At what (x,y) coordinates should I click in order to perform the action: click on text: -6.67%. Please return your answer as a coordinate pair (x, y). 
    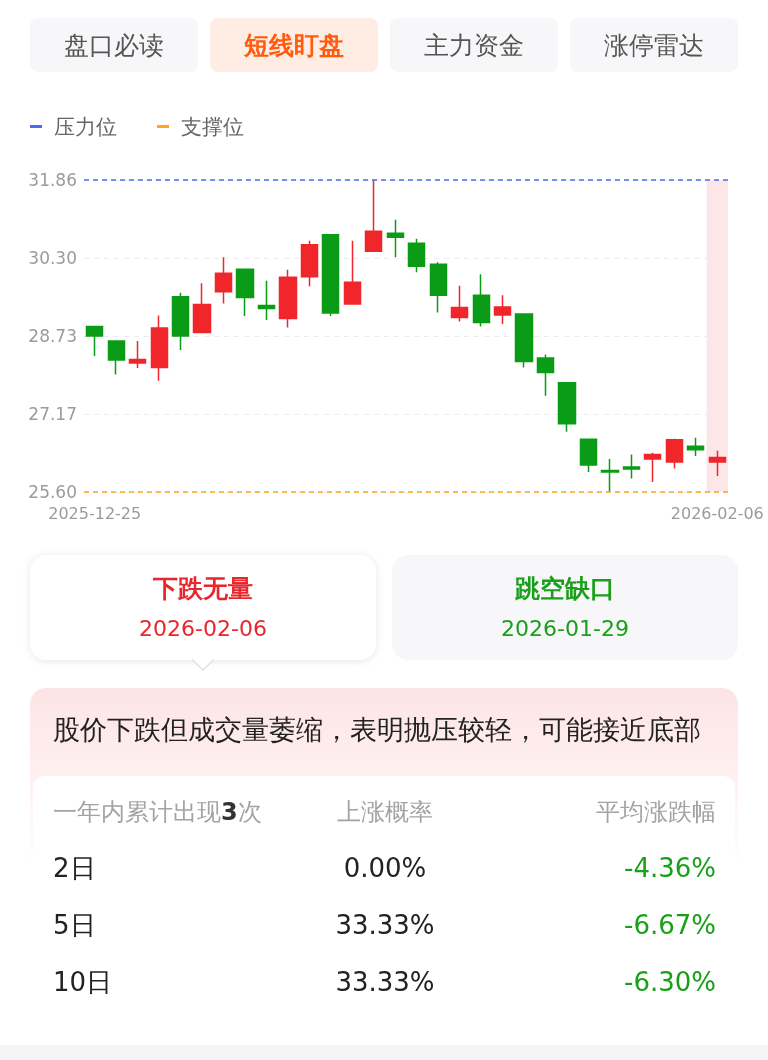
    Looking at the image, I should click on (670, 925).